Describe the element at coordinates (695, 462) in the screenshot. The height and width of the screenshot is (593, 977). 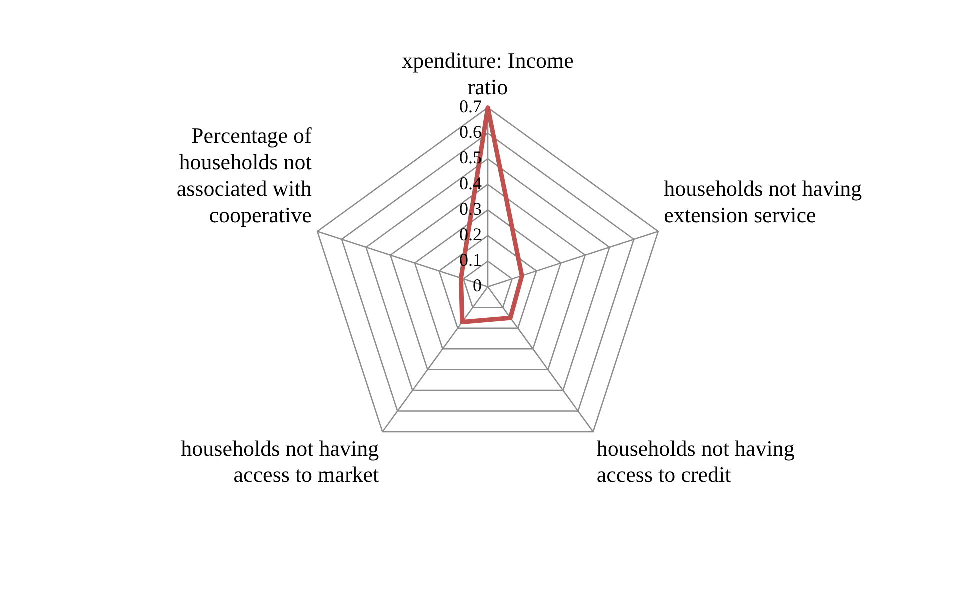
I see `spoke-label: households not having access to credit` at that location.